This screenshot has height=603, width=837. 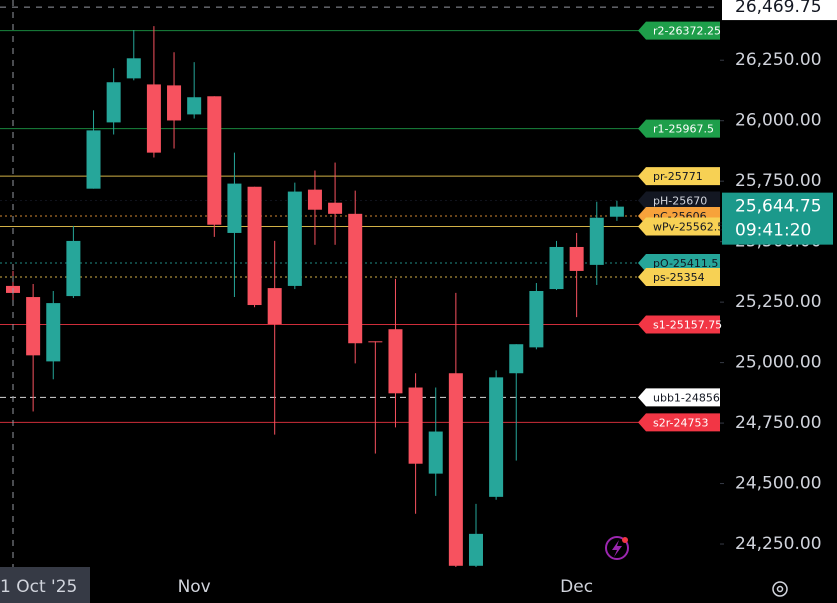 I want to click on y-tick-label: 24,500.00, so click(x=778, y=484).